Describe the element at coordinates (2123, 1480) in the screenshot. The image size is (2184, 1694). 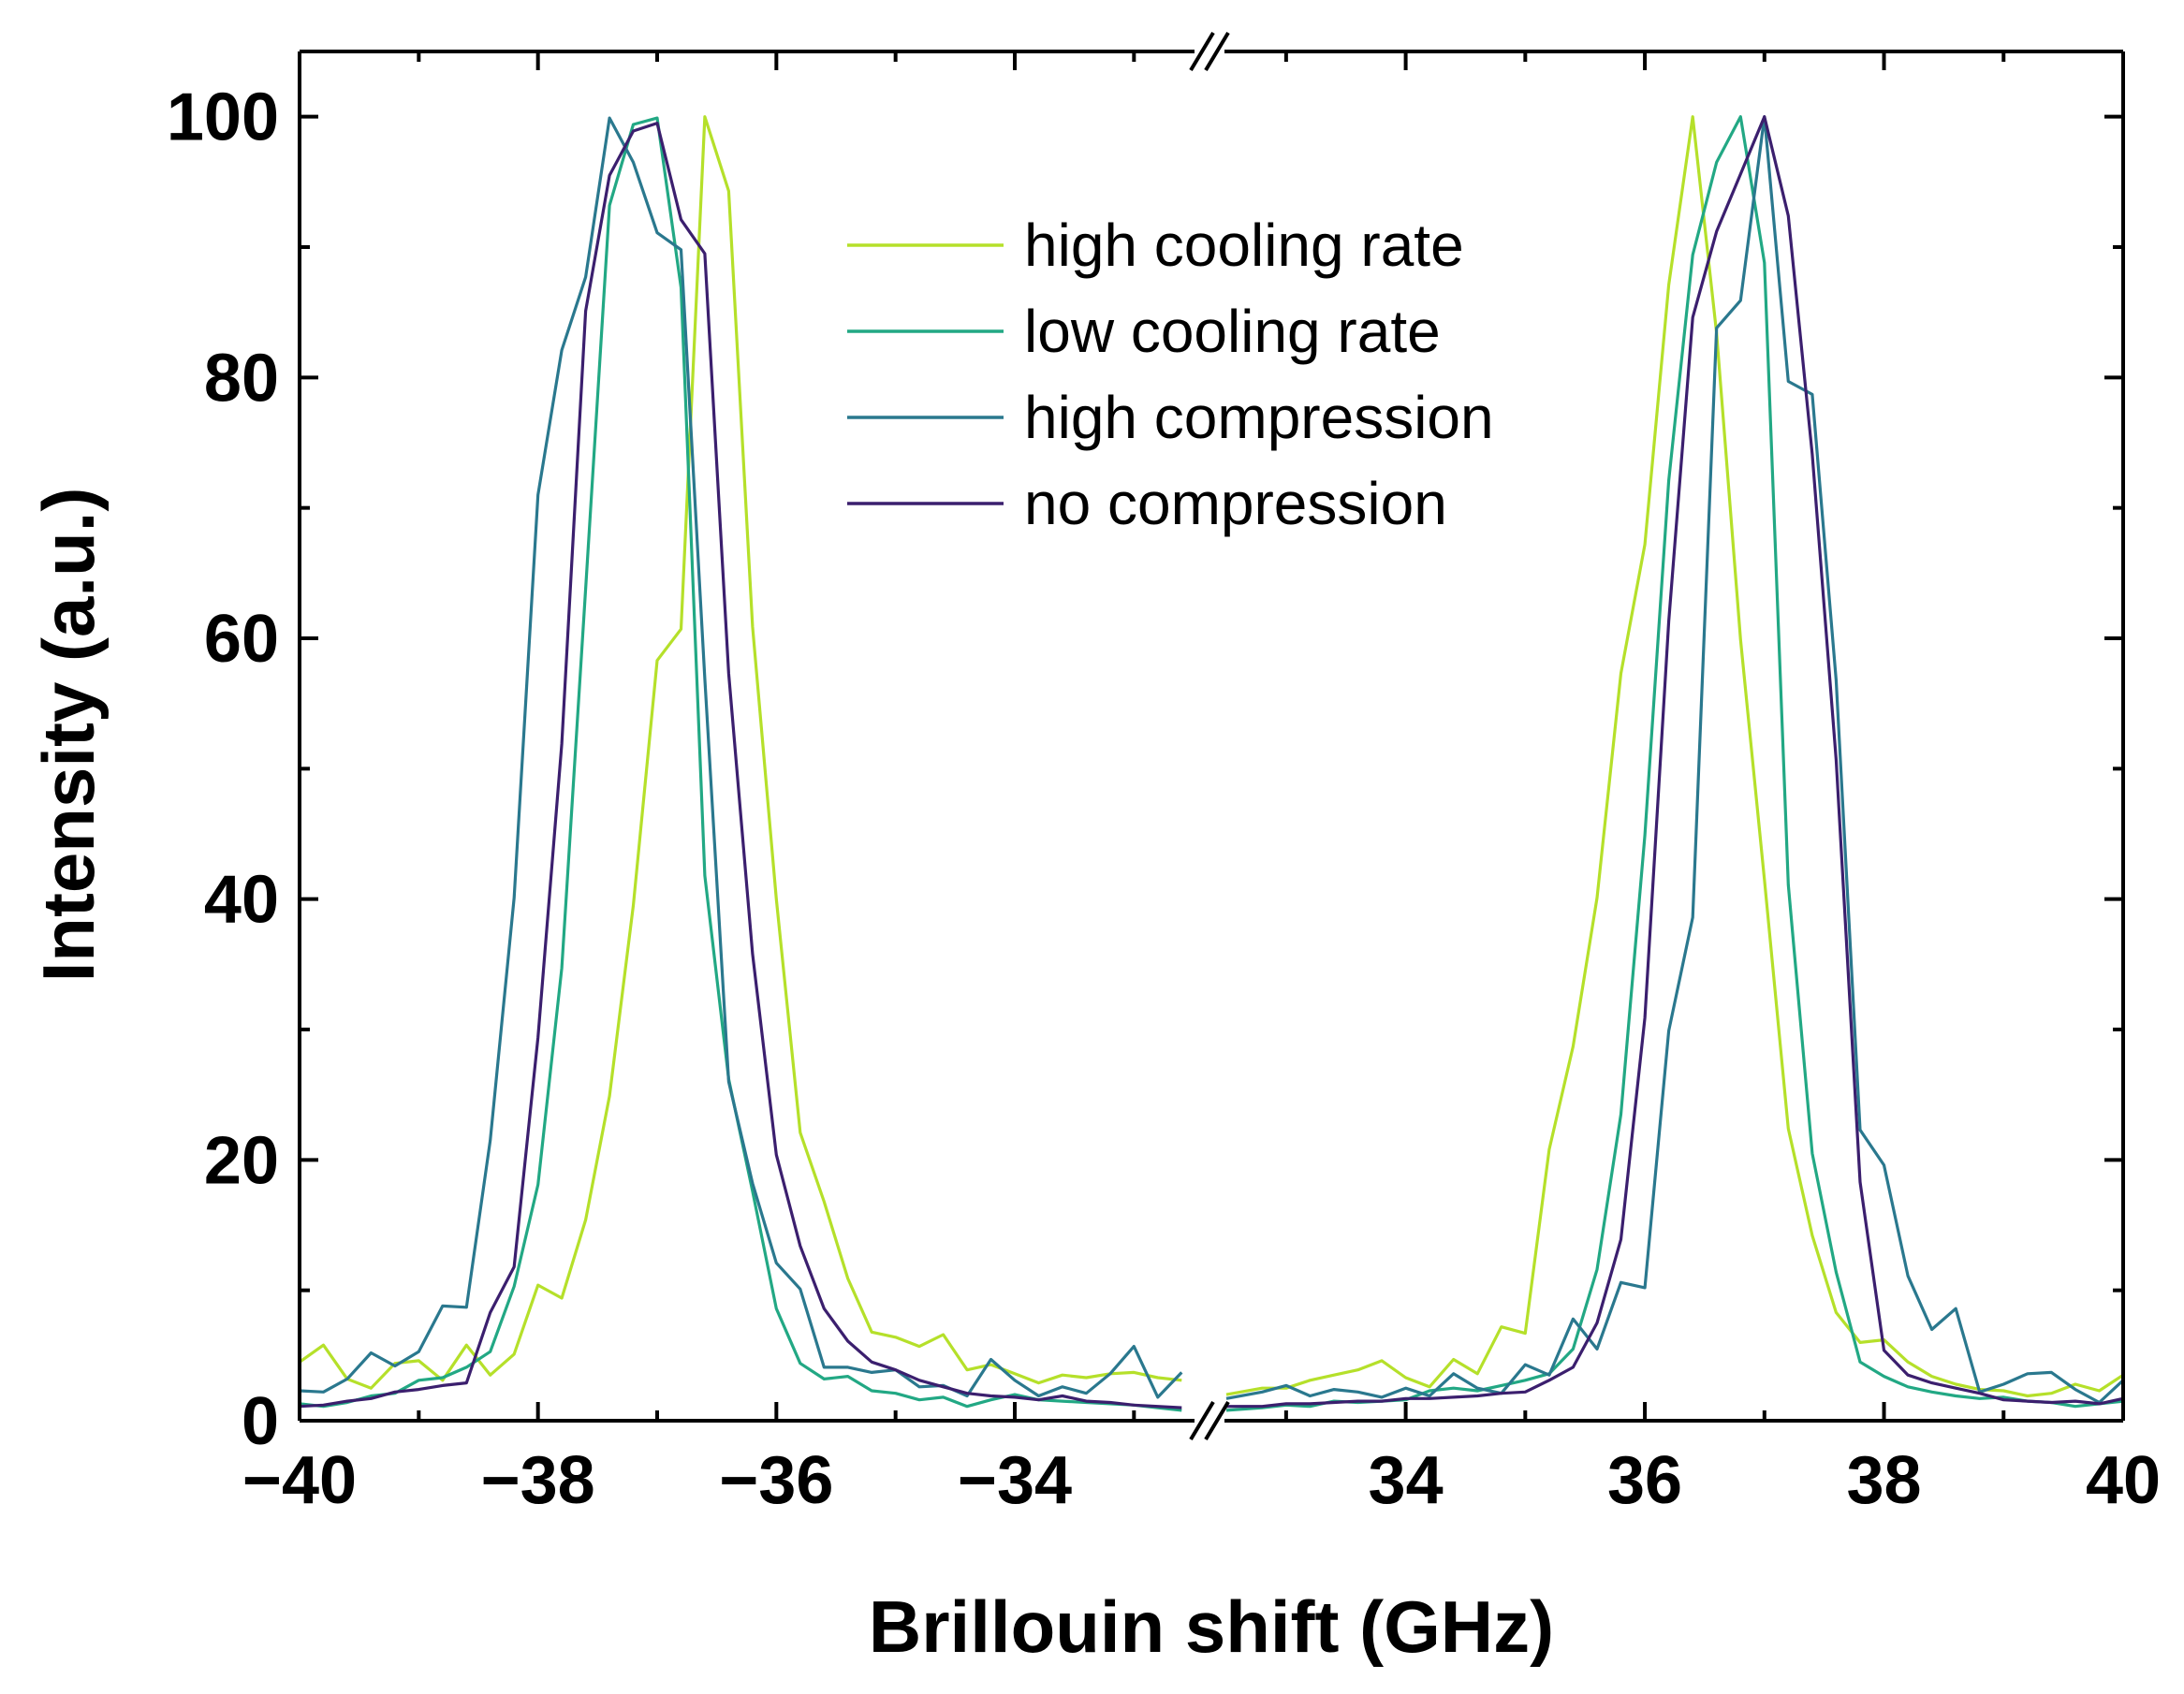
I see `x-tick-label-40: 40` at that location.